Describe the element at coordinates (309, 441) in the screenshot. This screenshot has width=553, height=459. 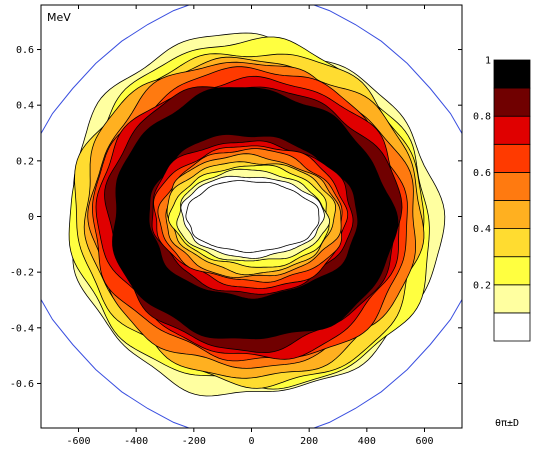
I see `x-tick-label: 200` at that location.